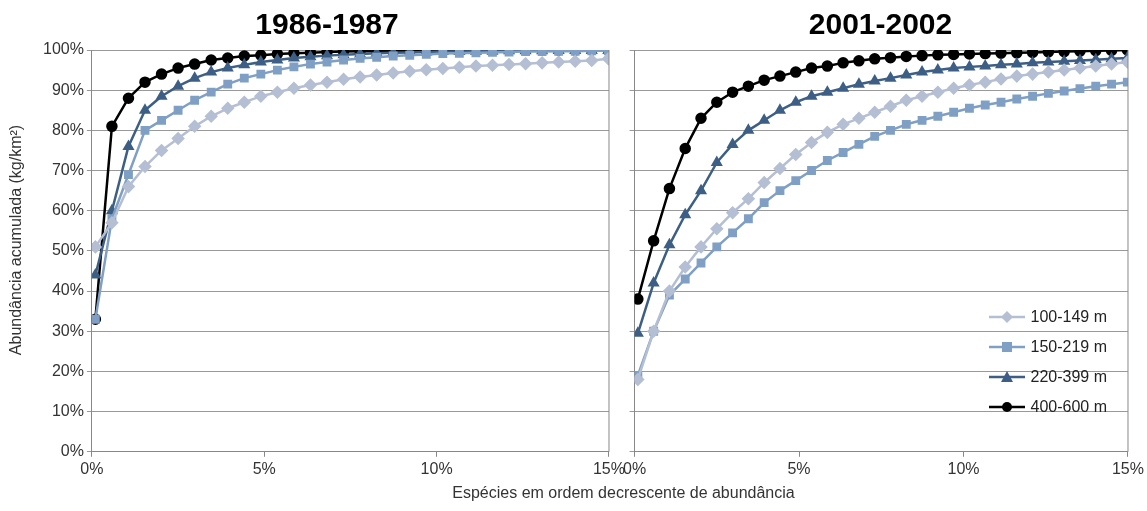 The image size is (1147, 511). What do you see at coordinates (880, 24) in the screenshot?
I see `chart-title: 2001-2002` at bounding box center [880, 24].